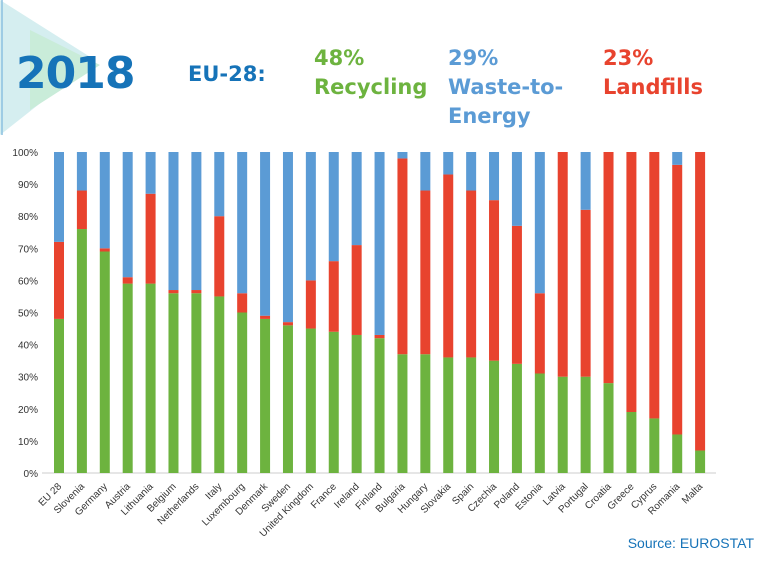 The width and height of the screenshot is (768, 569). Describe the element at coordinates (28, 410) in the screenshot. I see `y-tick-label: 20%` at that location.